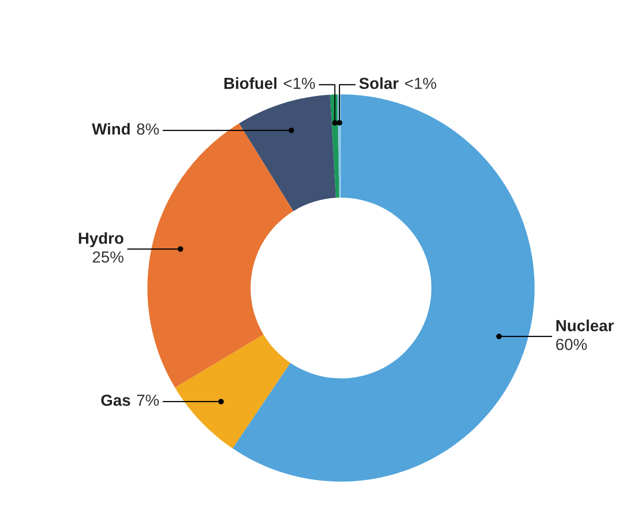  Describe the element at coordinates (115, 400) in the screenshot. I see `slice-label: Gas` at that location.